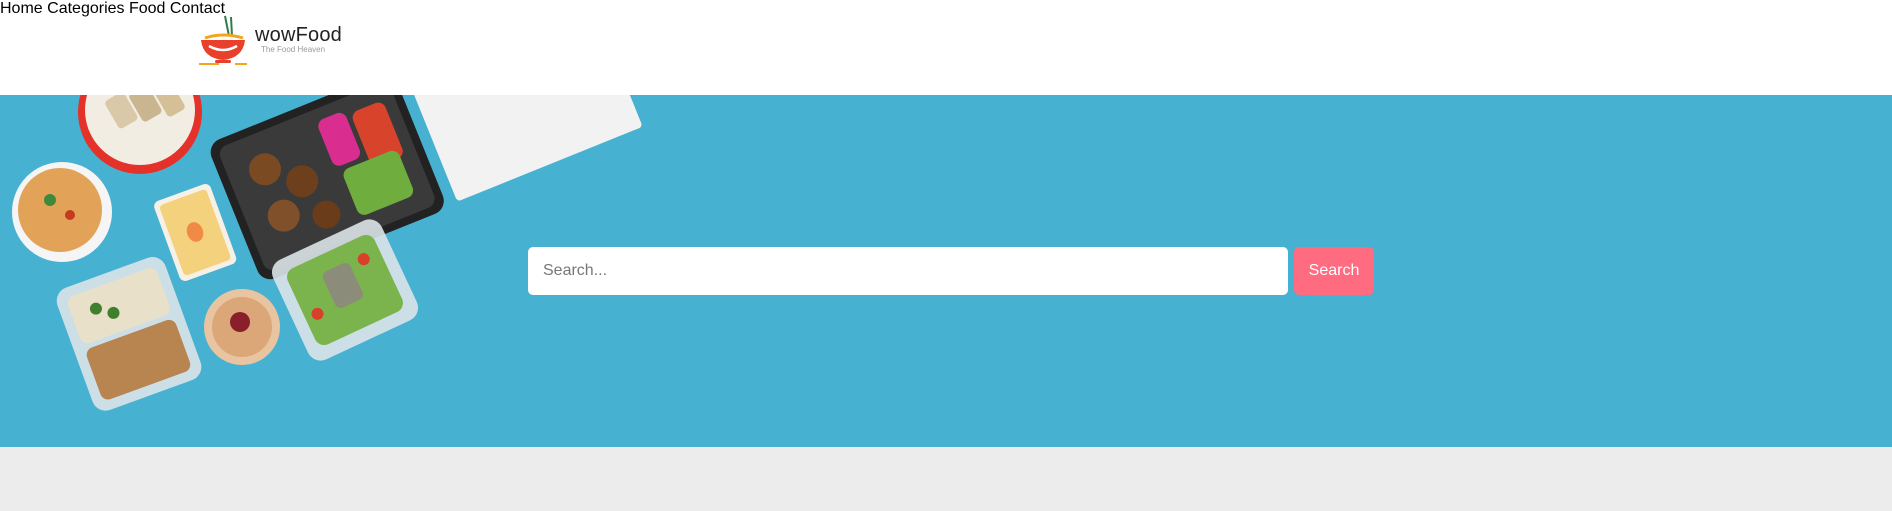 Image resolution: width=1892 pixels, height=511 pixels. I want to click on content-area, so click(946, 479).